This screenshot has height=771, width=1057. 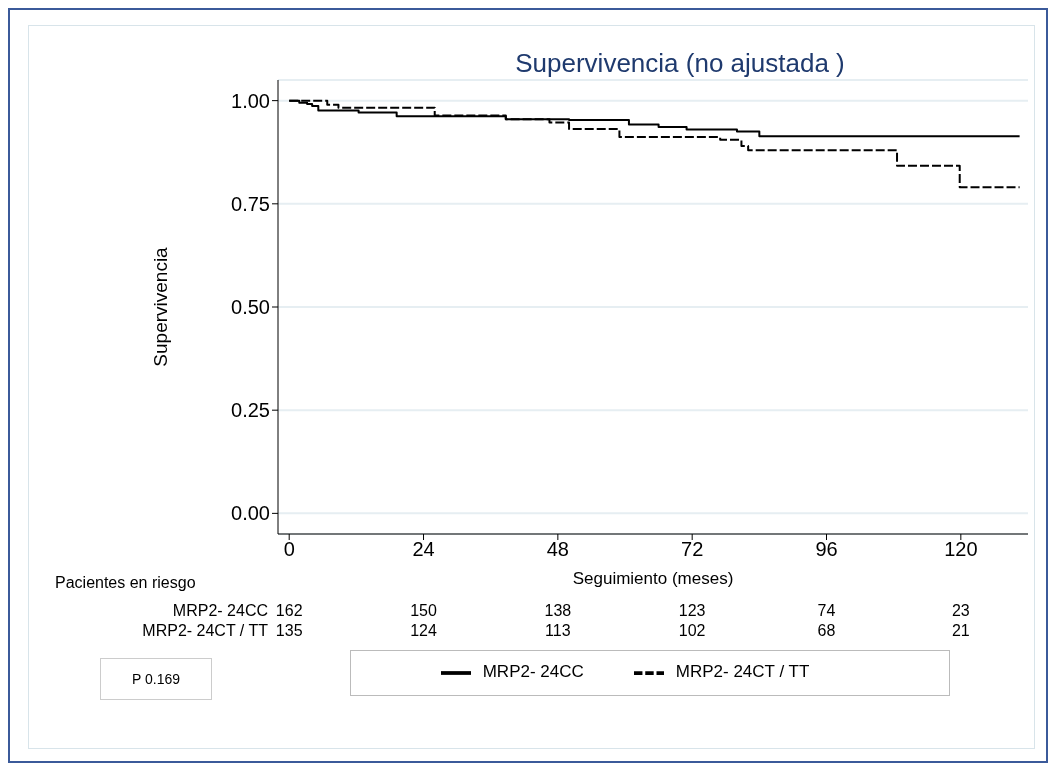 I want to click on text: Pacientes en riesgo, so click(x=125, y=583).